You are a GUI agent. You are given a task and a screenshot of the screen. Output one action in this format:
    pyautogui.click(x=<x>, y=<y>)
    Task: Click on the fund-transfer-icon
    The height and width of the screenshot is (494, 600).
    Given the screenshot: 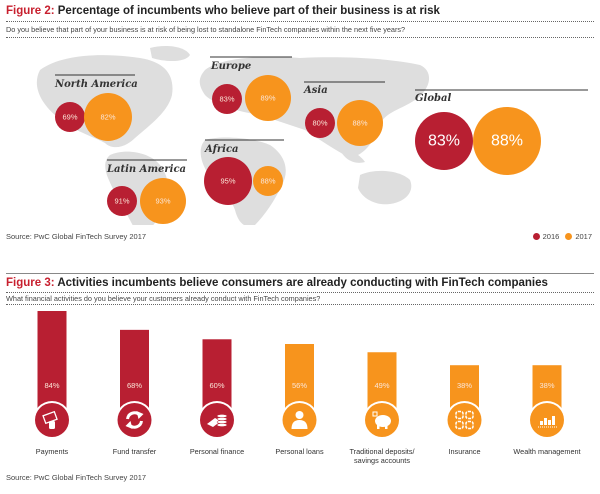 What is the action you would take?
    pyautogui.click(x=134, y=420)
    